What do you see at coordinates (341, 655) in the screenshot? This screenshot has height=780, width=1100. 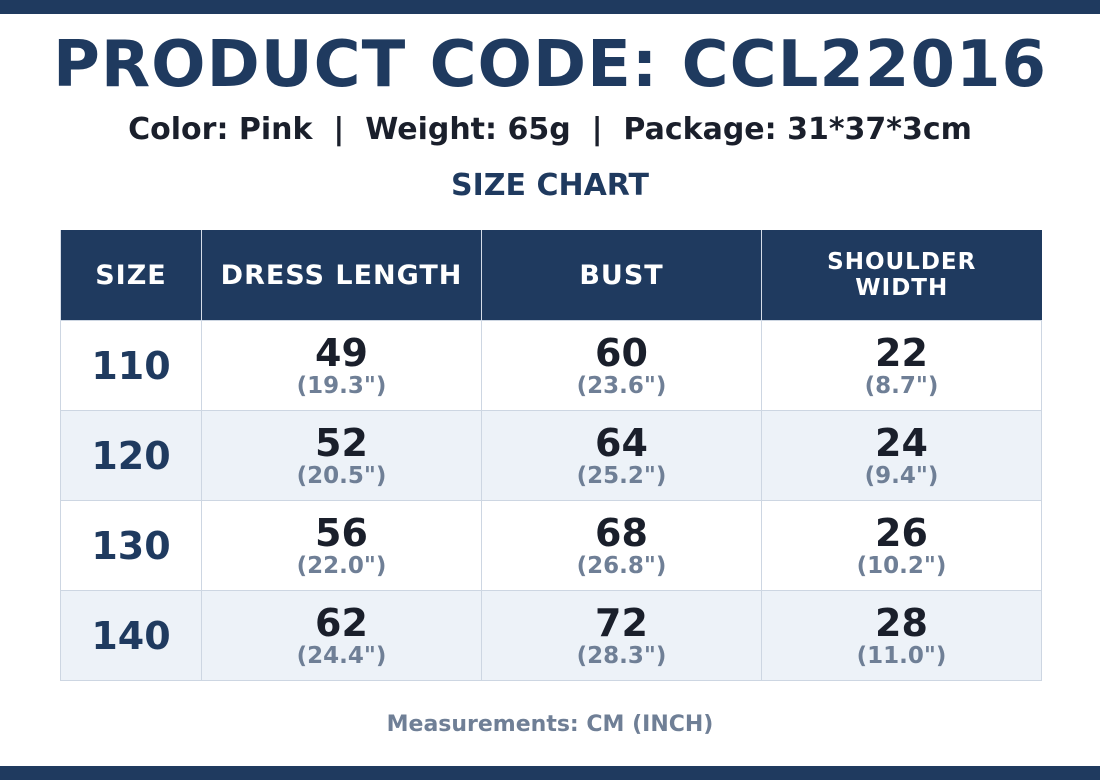 I see `inch-value: (24.4")` at bounding box center [341, 655].